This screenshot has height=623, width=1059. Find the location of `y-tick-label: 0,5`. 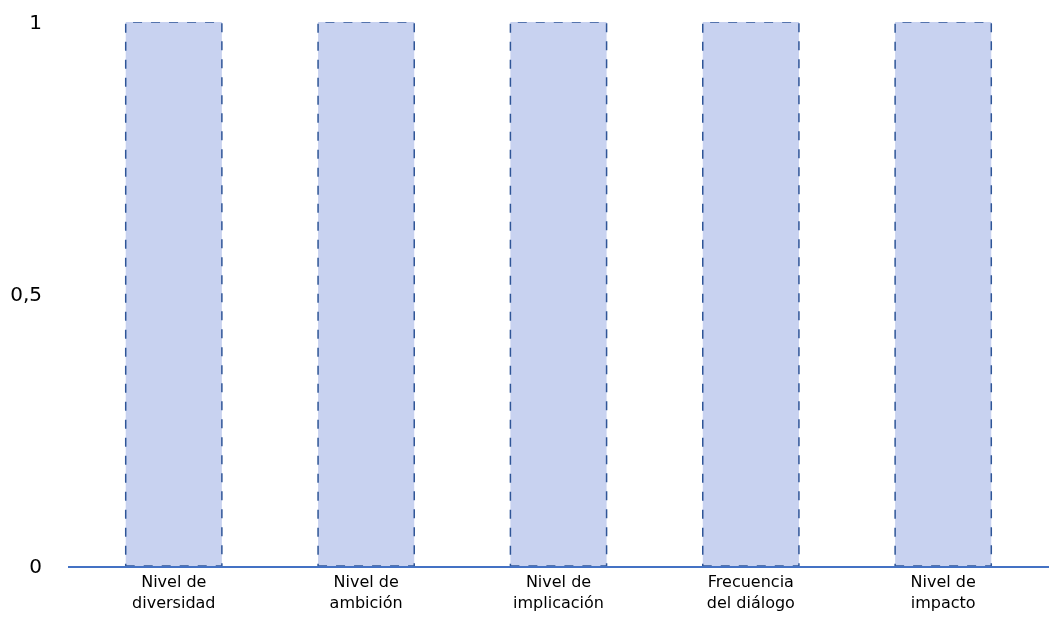

y-tick-label: 0,5 is located at coordinates (26, 294).